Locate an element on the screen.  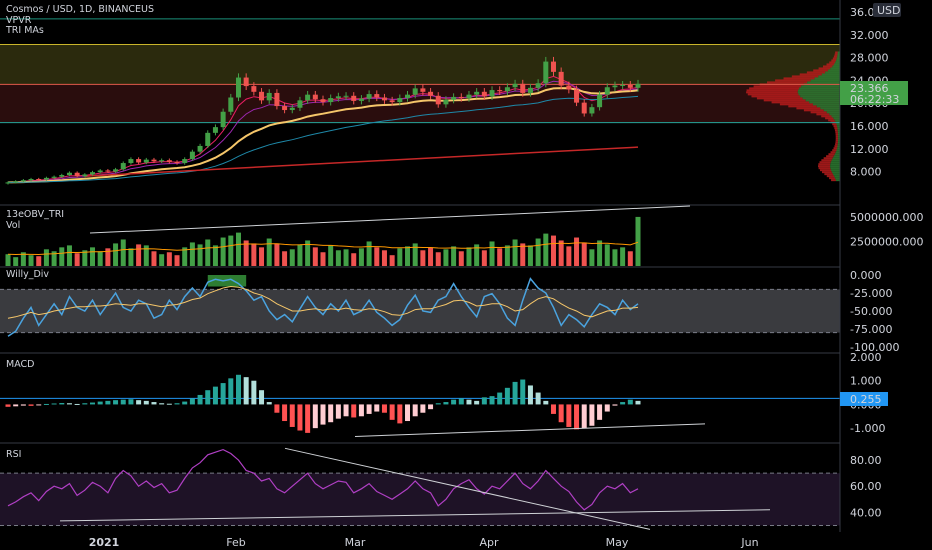
rsi-pane-label: RSI is located at coordinates (13, 454).